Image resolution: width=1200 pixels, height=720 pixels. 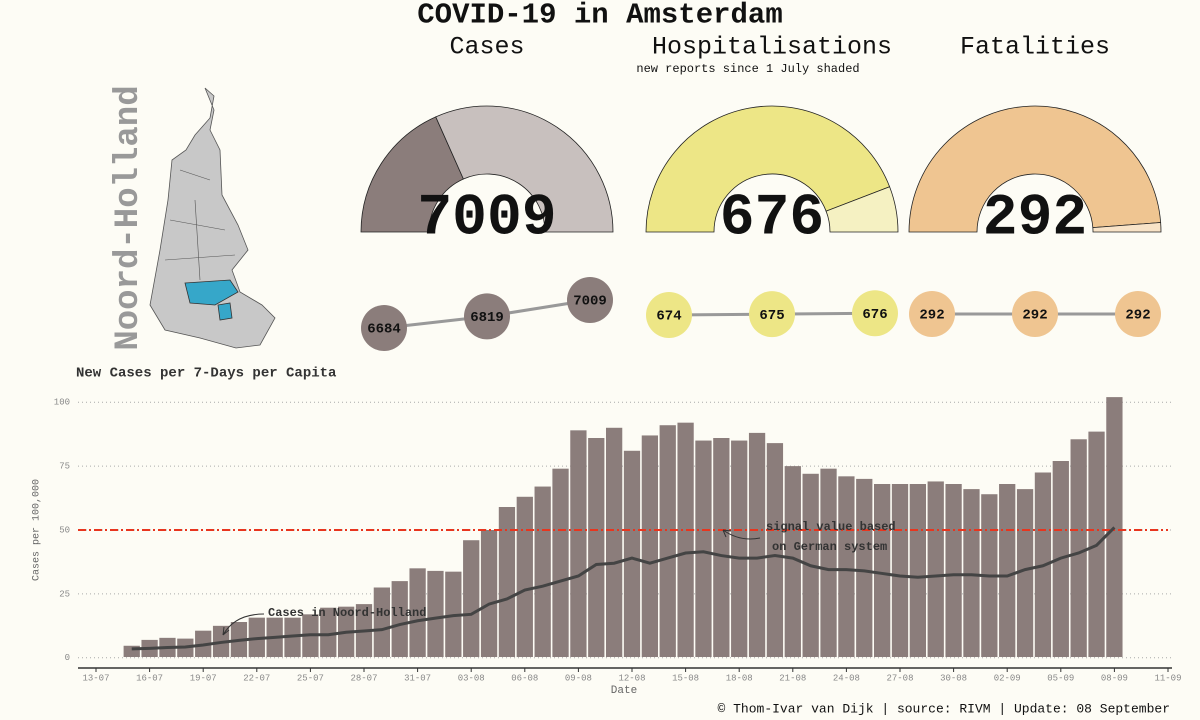 I want to click on annotation: Cases in Noord-Holland, so click(x=347, y=613).